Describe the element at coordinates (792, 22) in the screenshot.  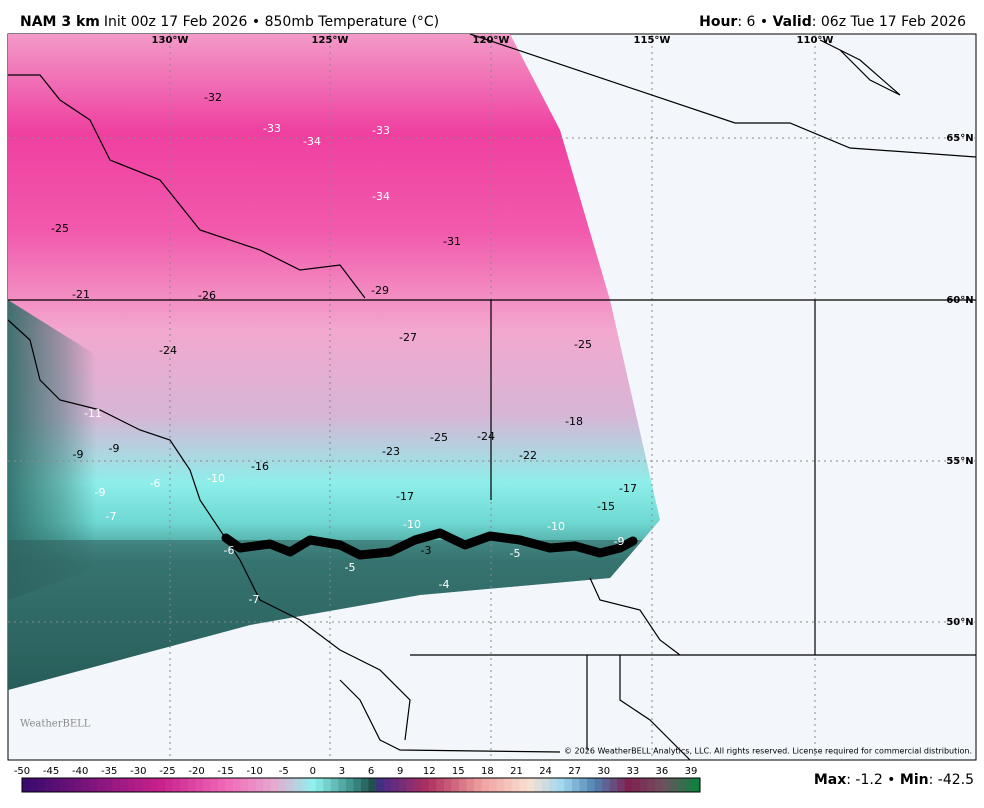
I see `valid-label: Valid` at that location.